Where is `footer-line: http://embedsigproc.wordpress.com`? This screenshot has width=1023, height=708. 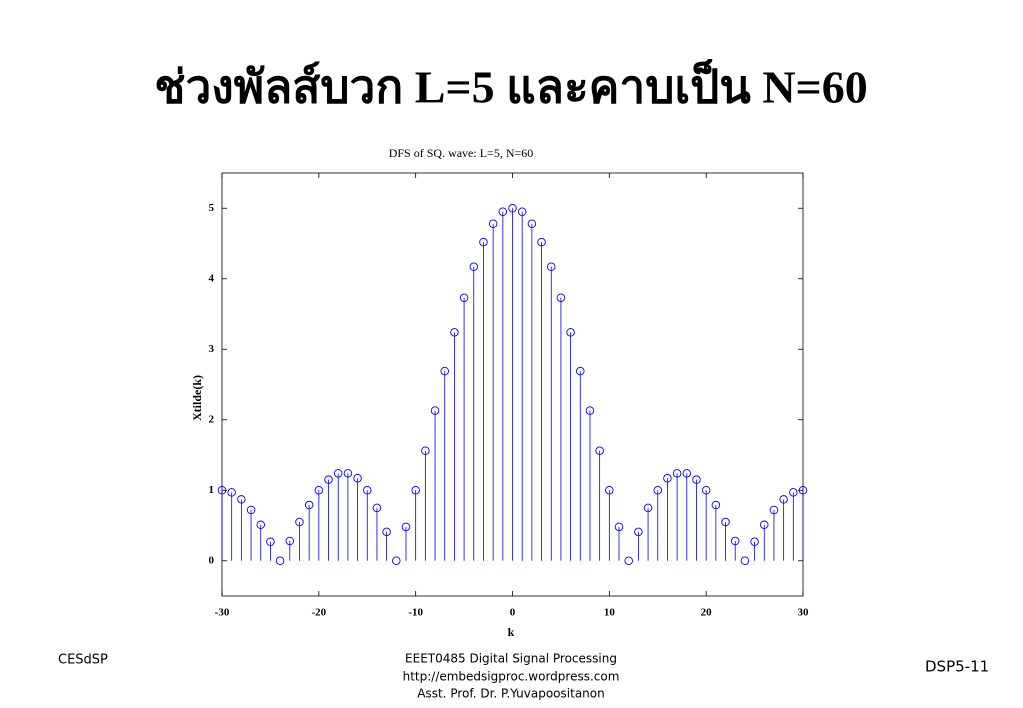 footer-line: http://embedsigproc.wordpress.com is located at coordinates (511, 677).